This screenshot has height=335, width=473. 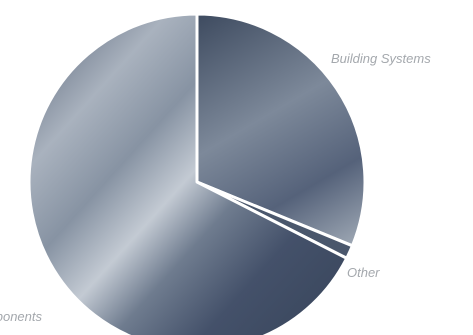 What do you see at coordinates (21, 316) in the screenshot?
I see `slice-label-components: Components` at bounding box center [21, 316].